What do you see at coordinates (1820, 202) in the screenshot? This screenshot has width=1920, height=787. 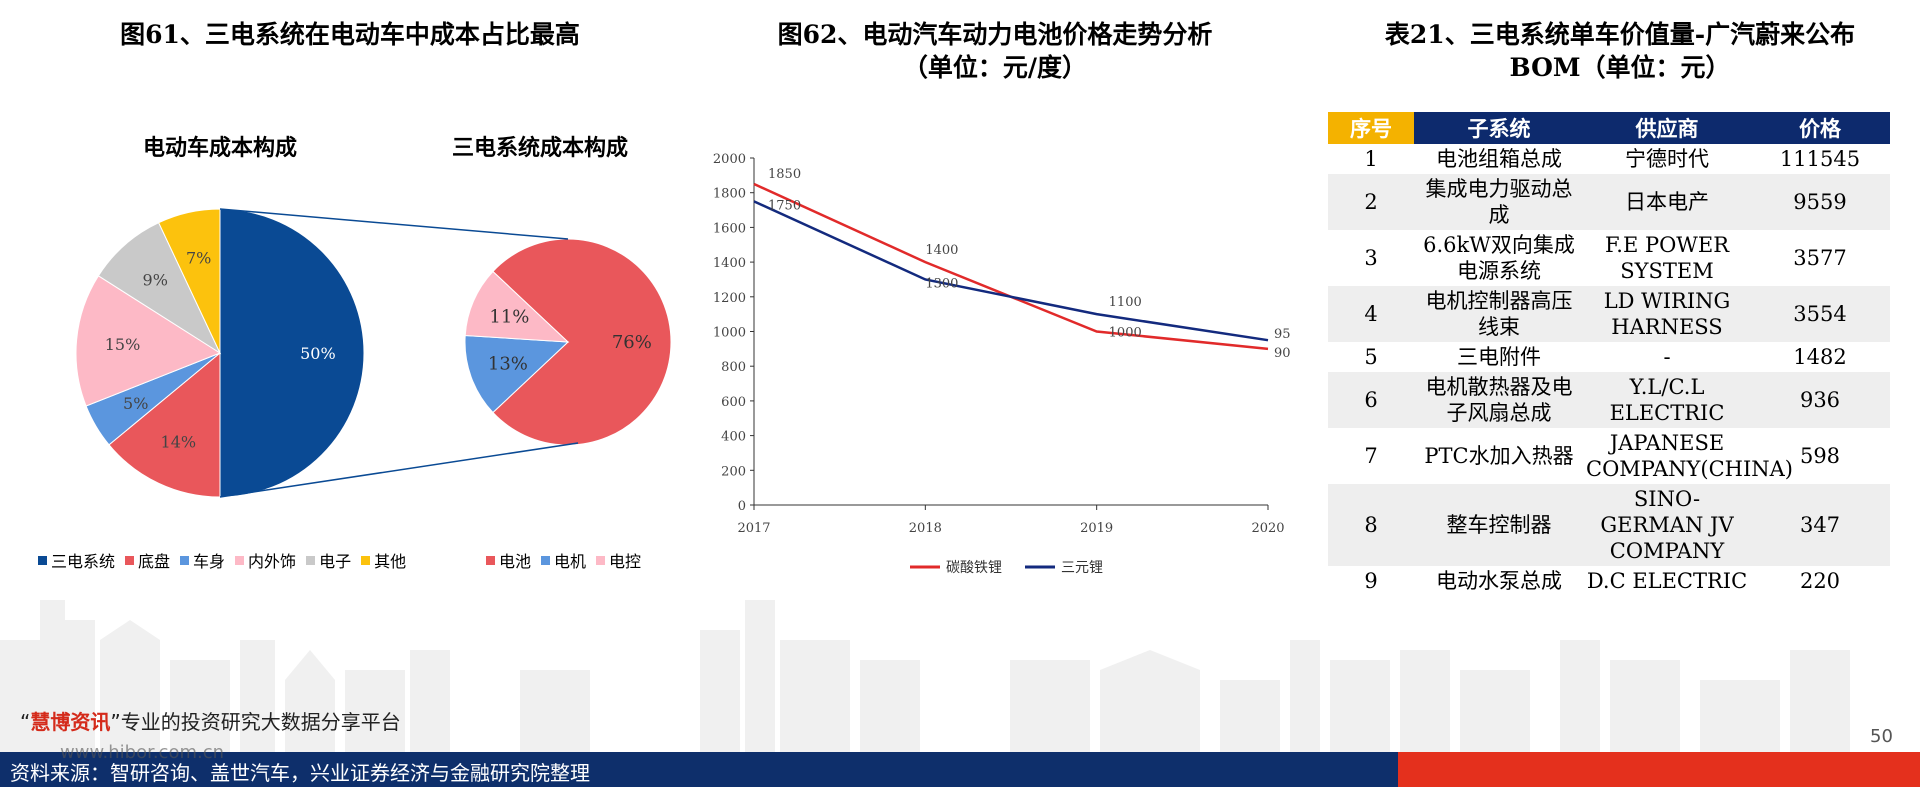 I see `cell-price: 9559` at bounding box center [1820, 202].